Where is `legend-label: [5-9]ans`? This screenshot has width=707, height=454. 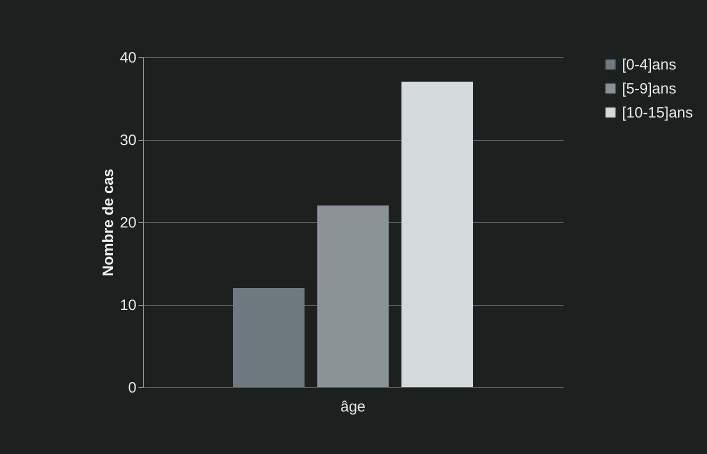 legend-label: [5-9]ans is located at coordinates (649, 89).